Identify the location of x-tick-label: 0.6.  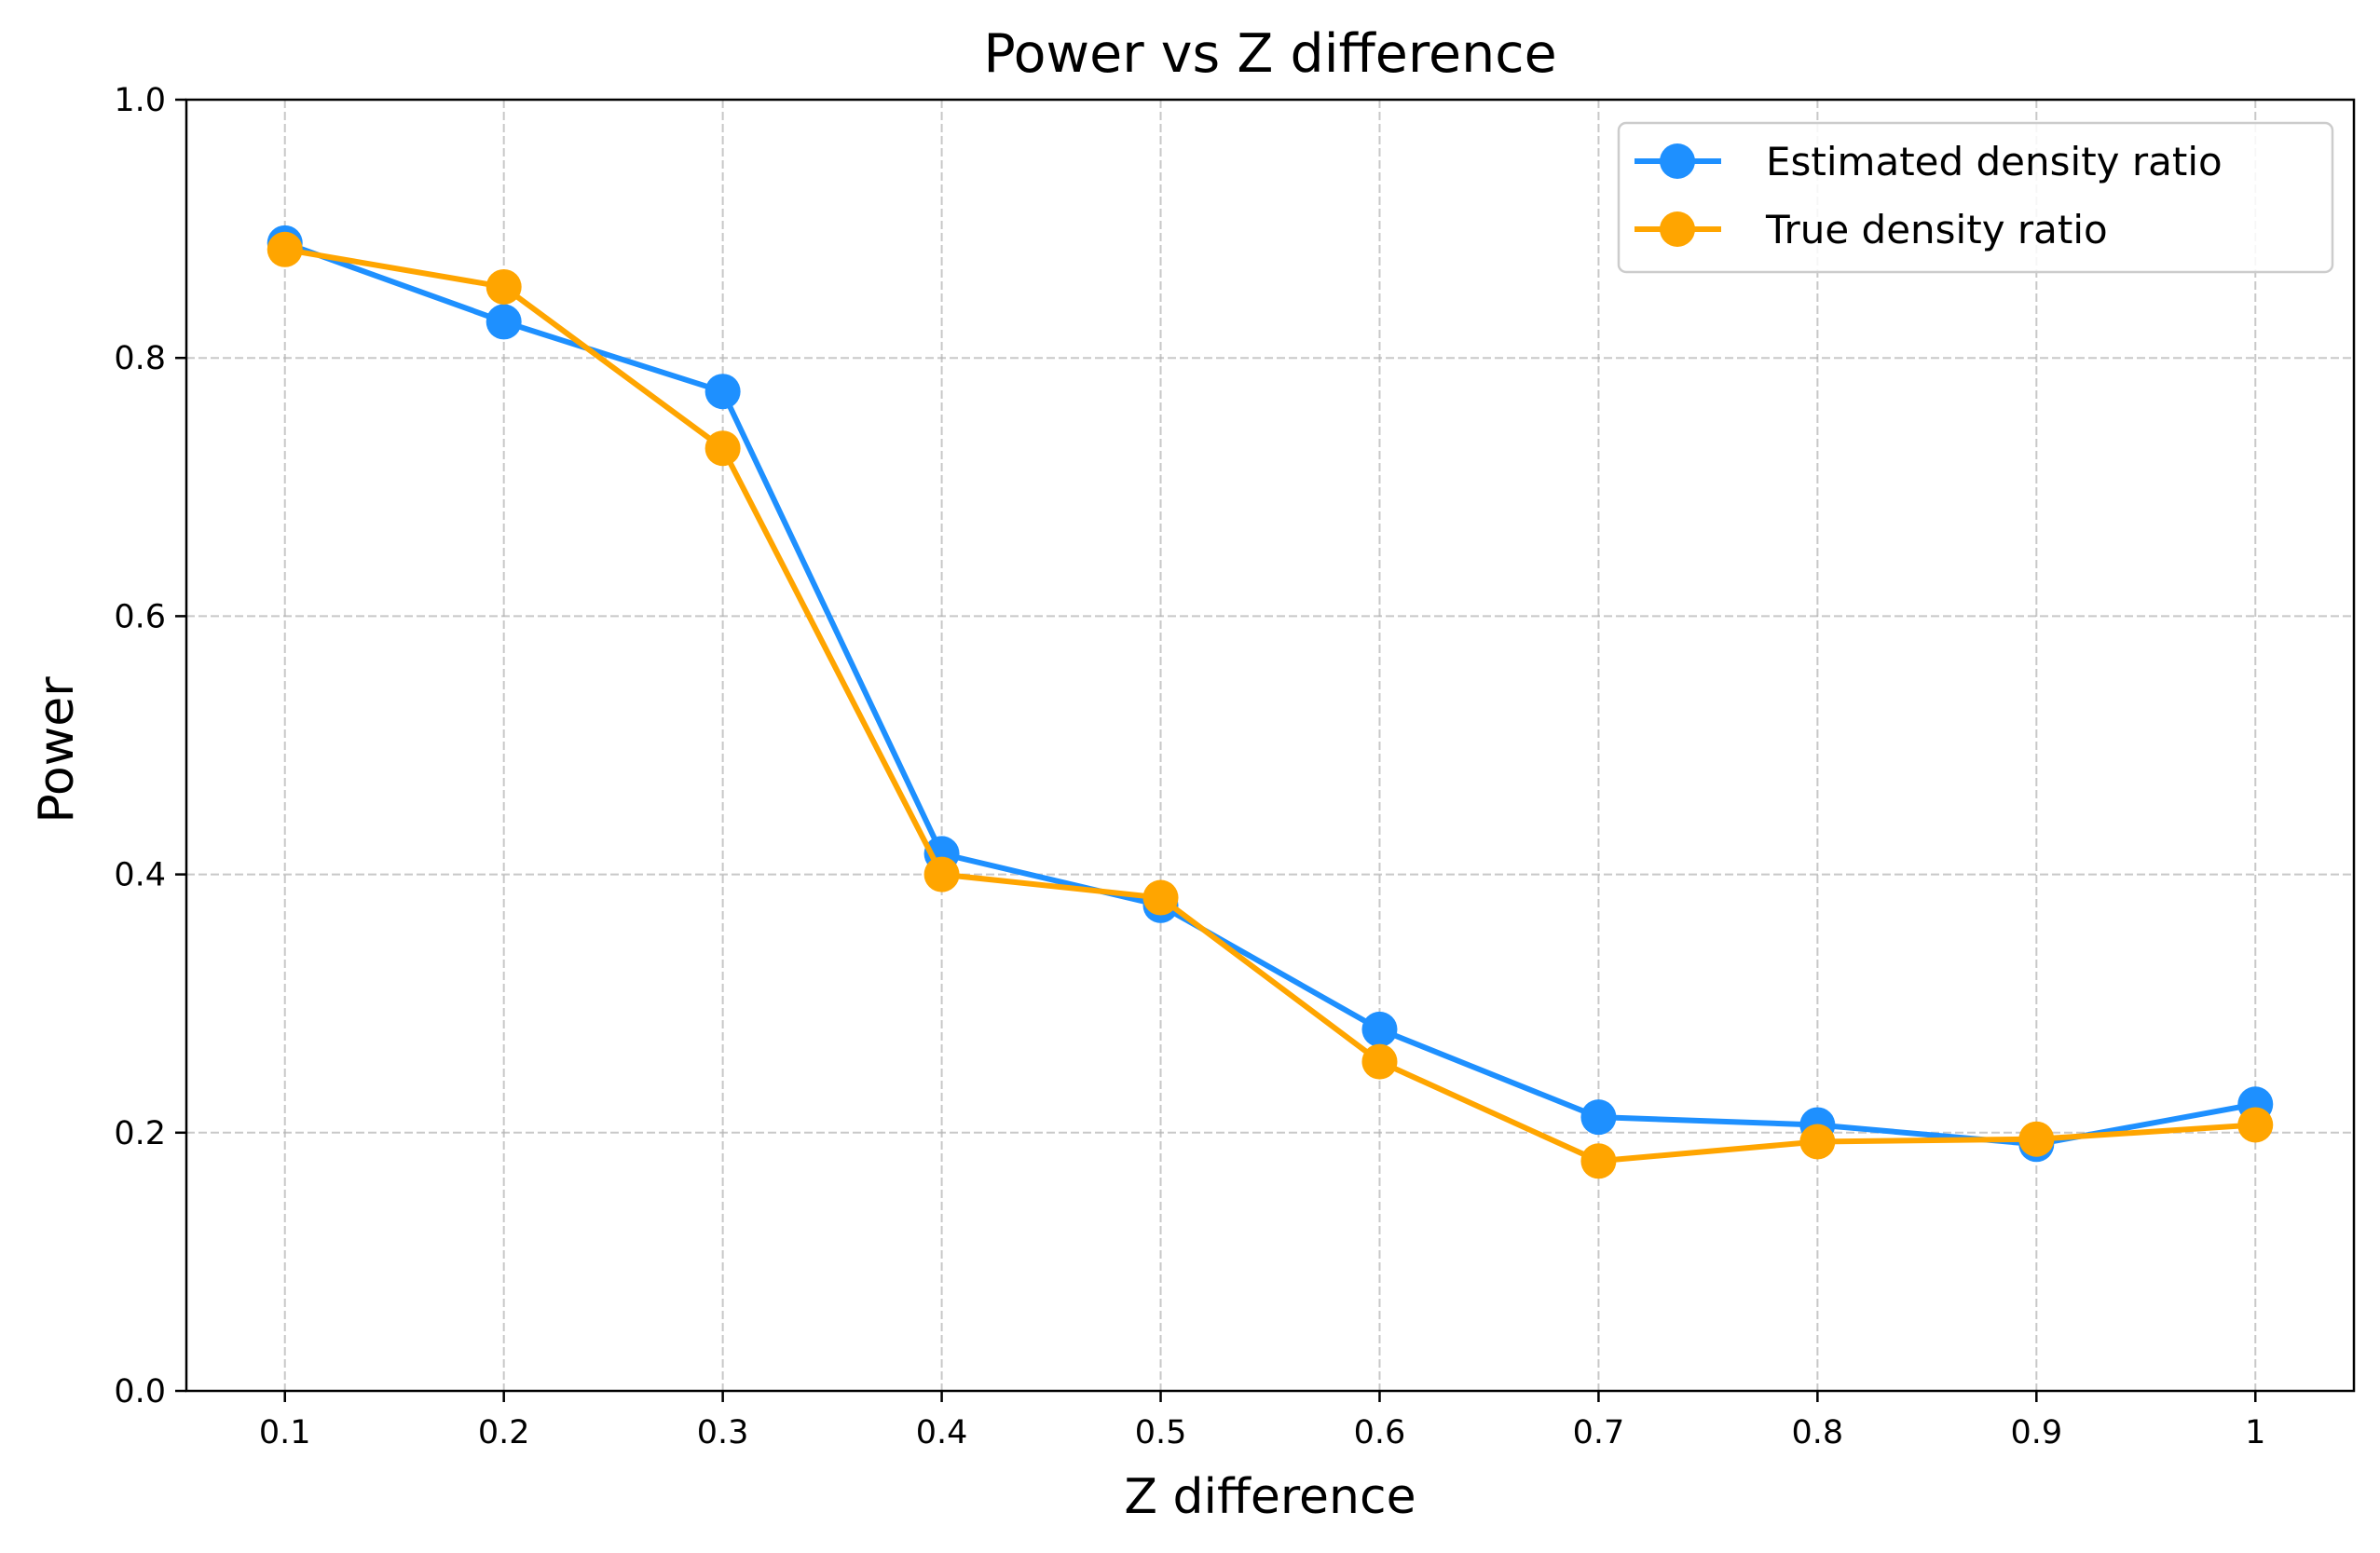
(1380, 1432).